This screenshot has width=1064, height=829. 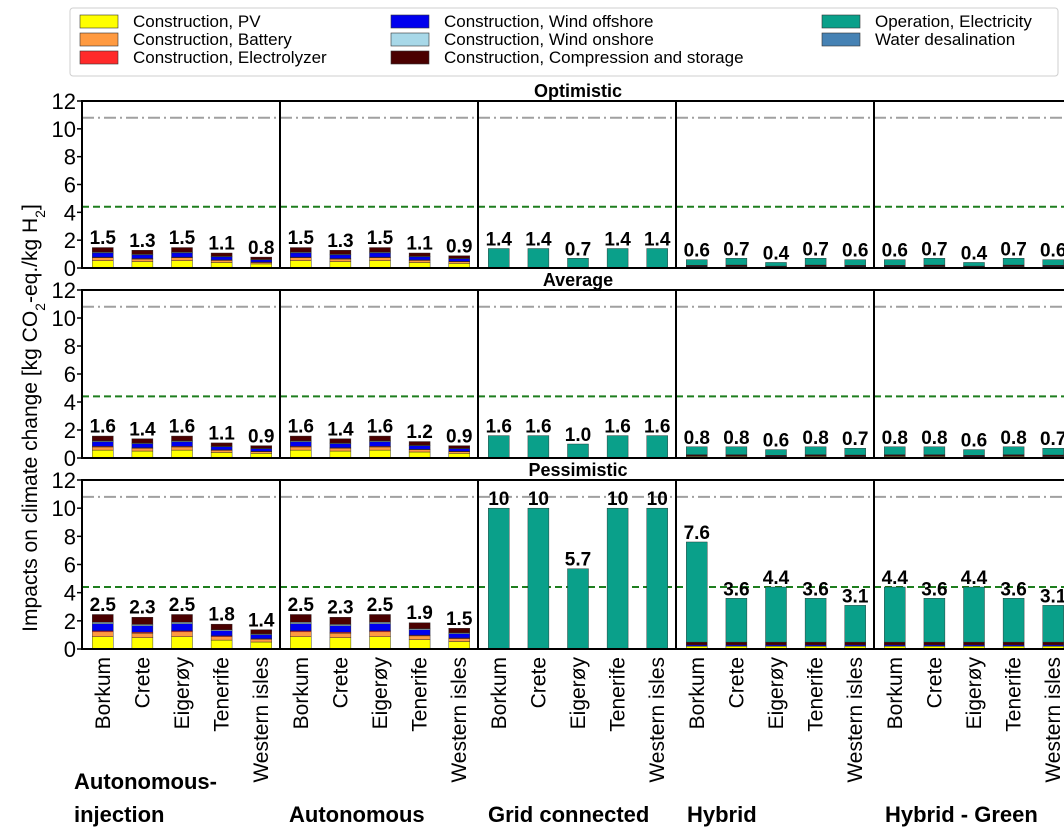 What do you see at coordinates (895, 578) in the screenshot?
I see `data-label: 4.4` at bounding box center [895, 578].